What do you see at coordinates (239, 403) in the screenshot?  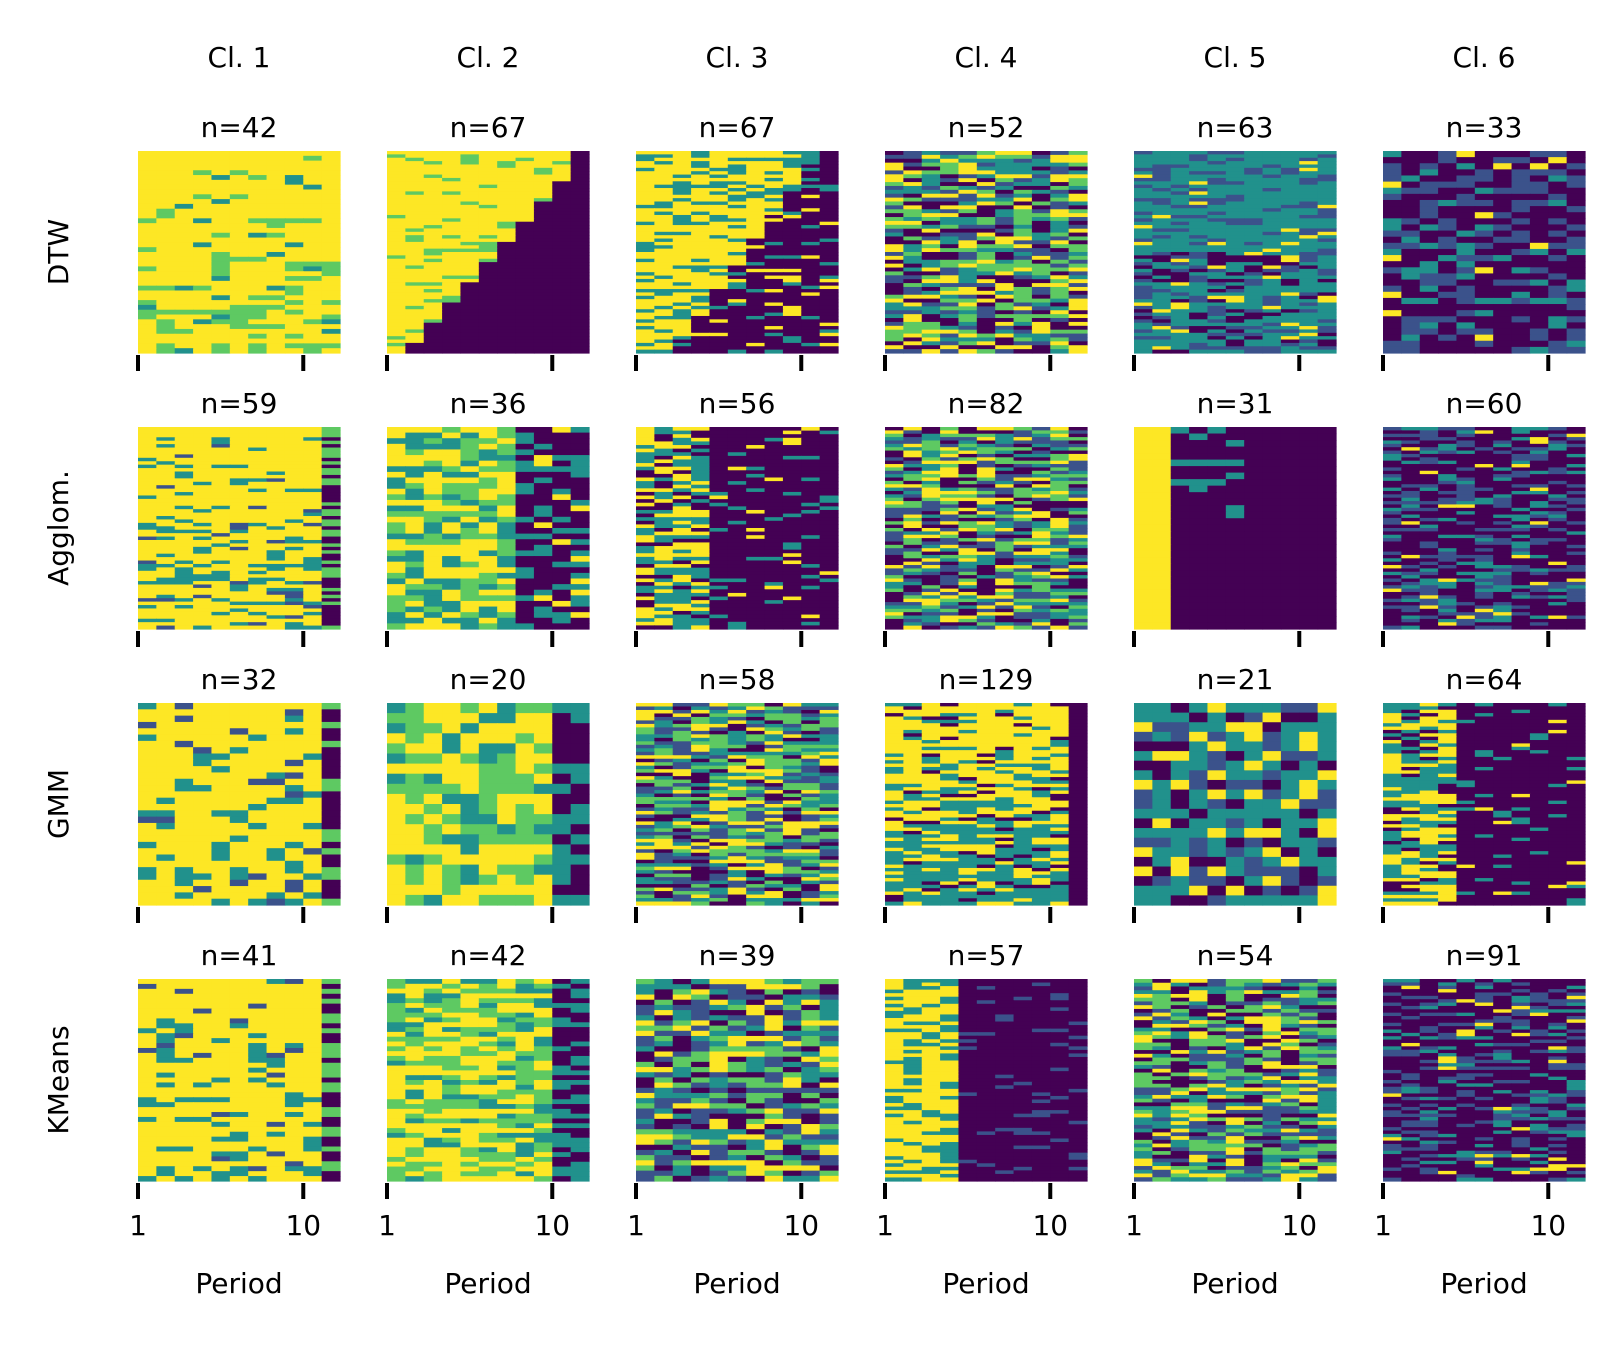 I see `panel-count-label: n=59` at bounding box center [239, 403].